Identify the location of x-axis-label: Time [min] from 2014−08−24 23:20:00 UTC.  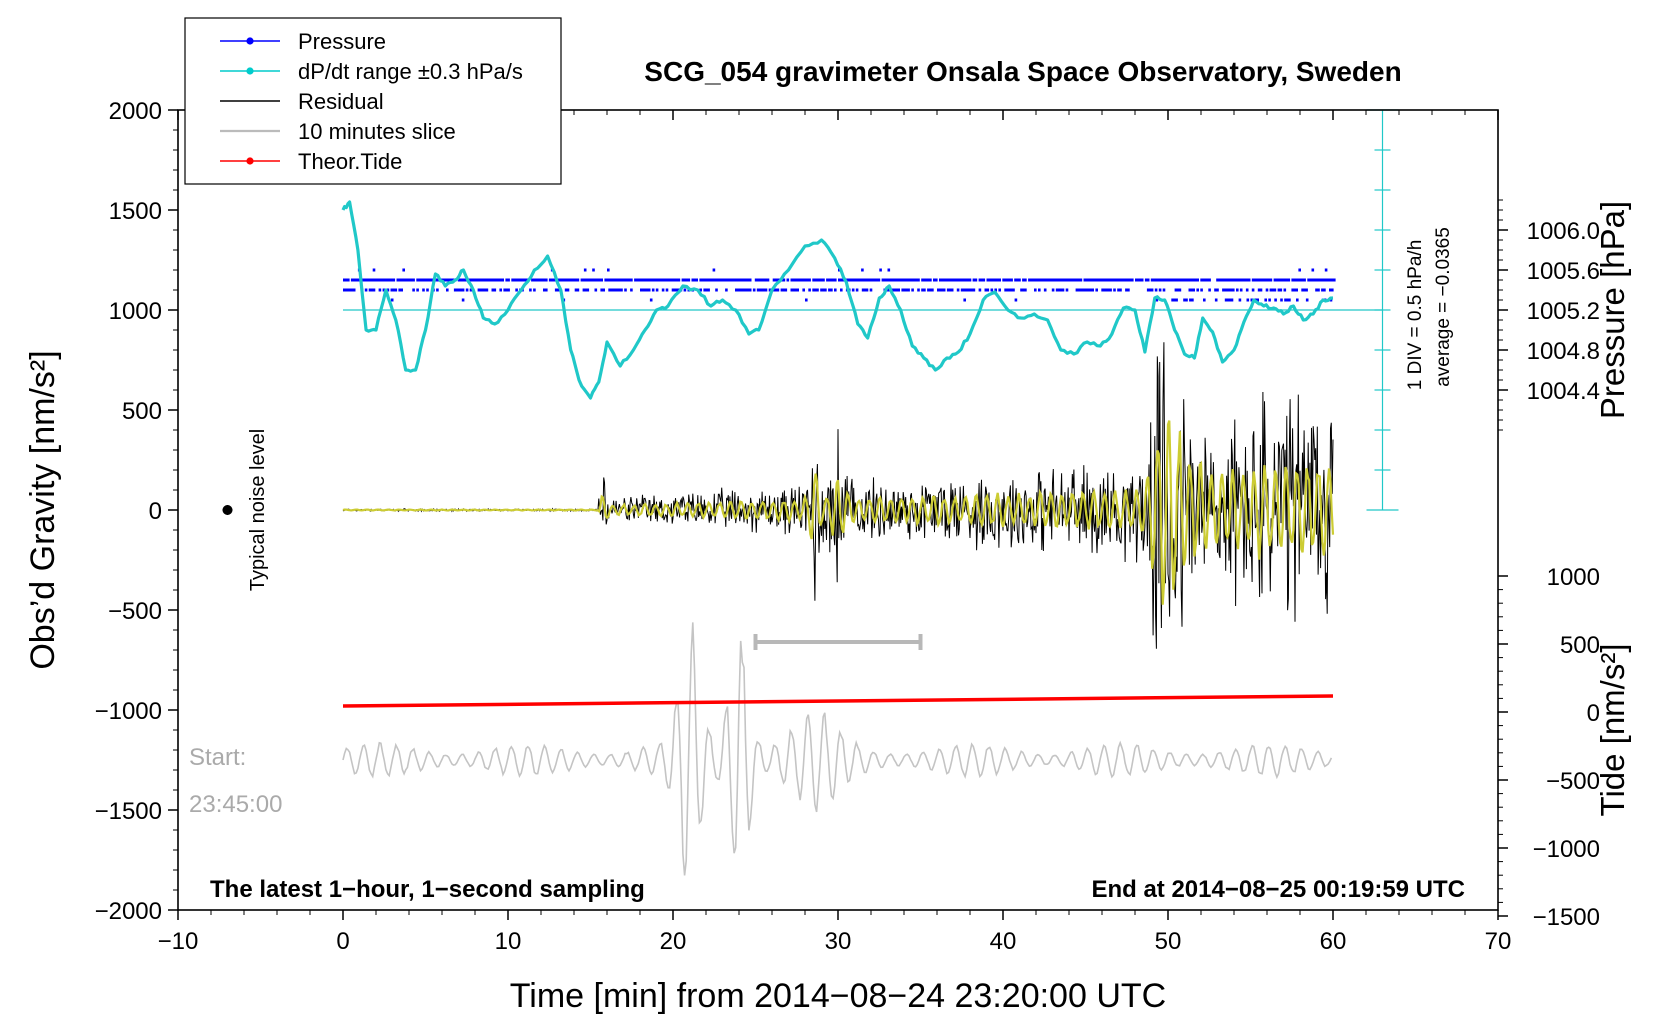
(838, 996).